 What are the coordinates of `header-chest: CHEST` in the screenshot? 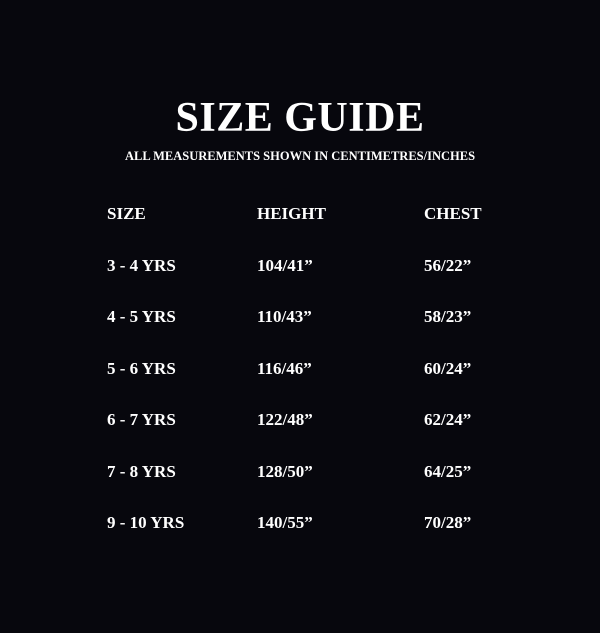 It's located at (453, 213).